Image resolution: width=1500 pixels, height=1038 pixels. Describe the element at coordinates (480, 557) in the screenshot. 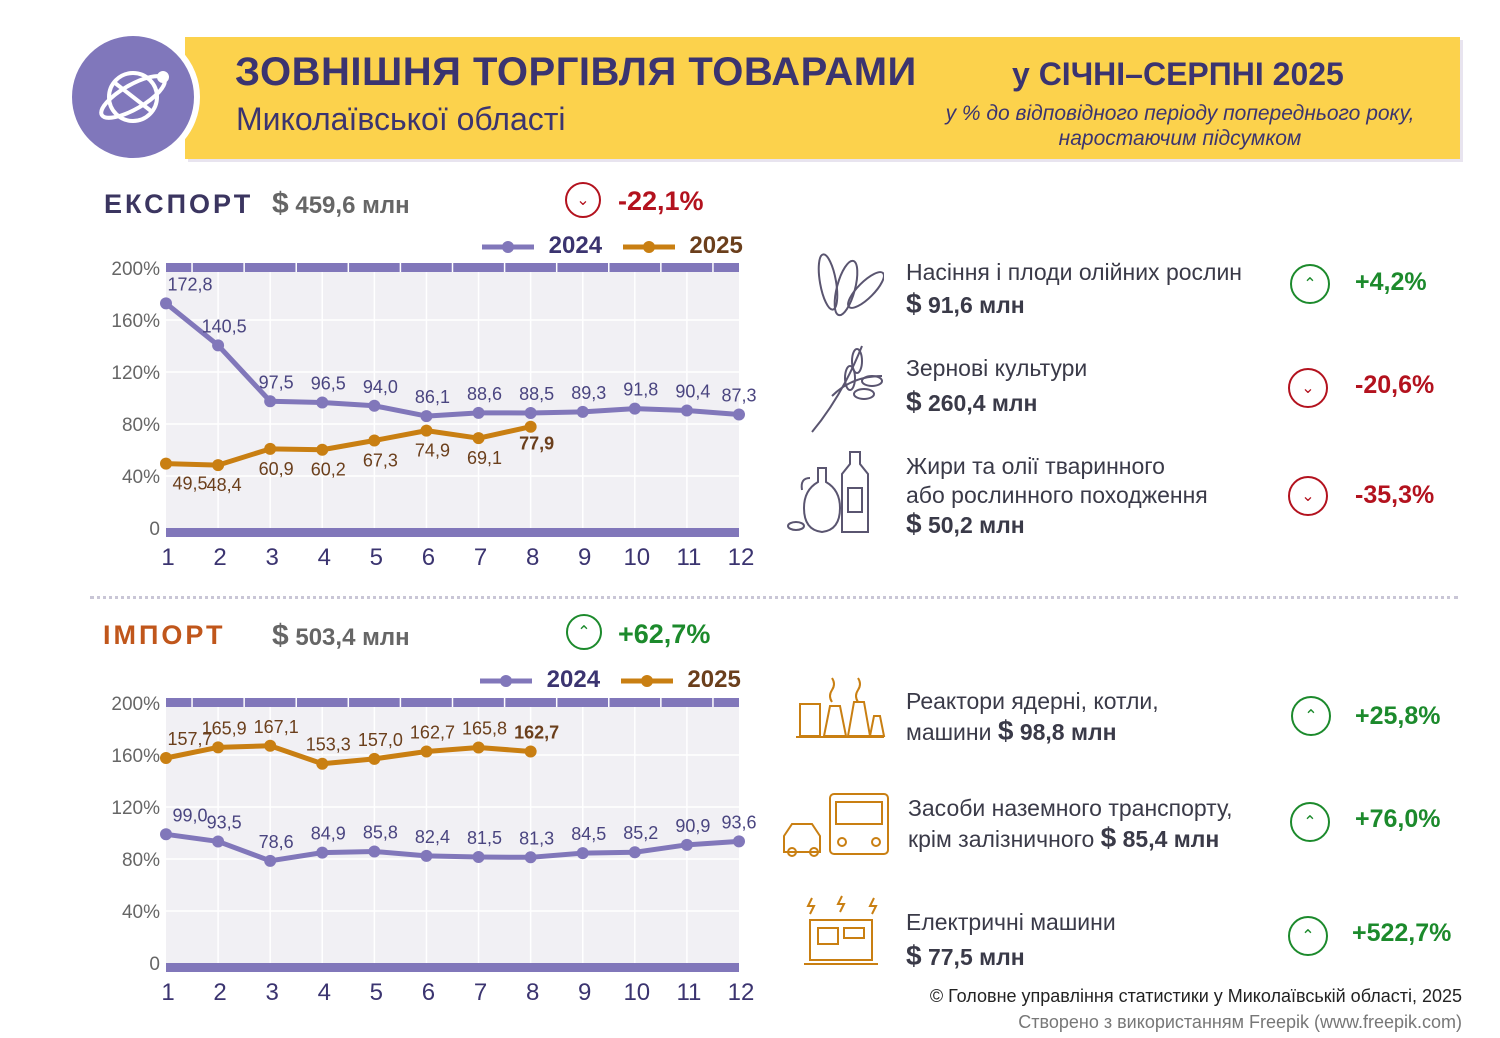

I see `x-tick-label: 7` at that location.